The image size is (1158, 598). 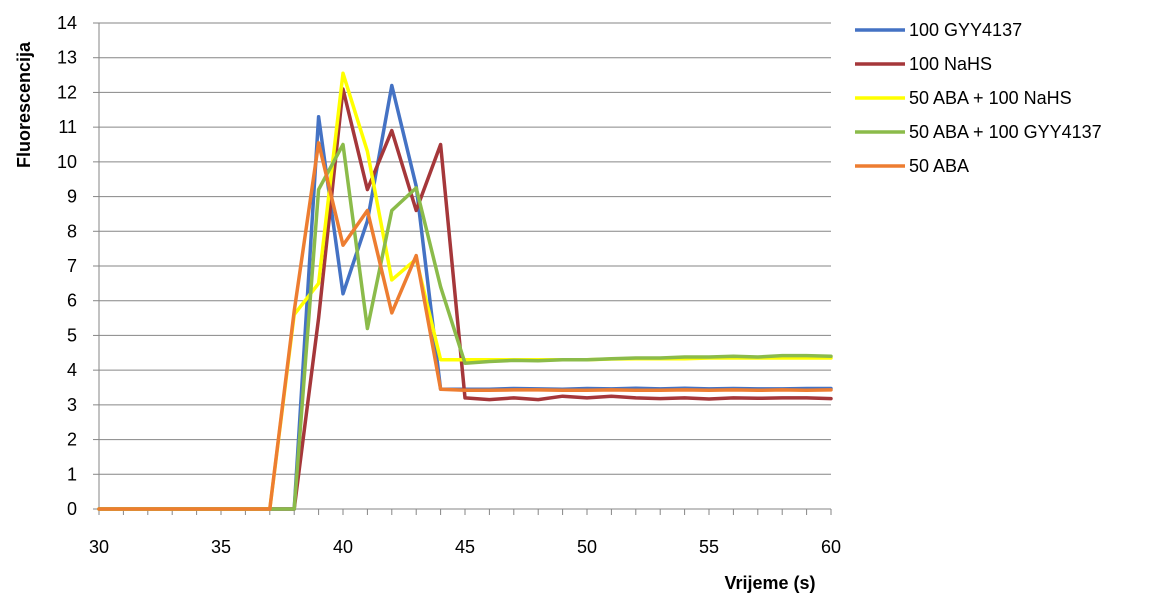 What do you see at coordinates (950, 64) in the screenshot?
I see `legend-label: 100 NaHS` at bounding box center [950, 64].